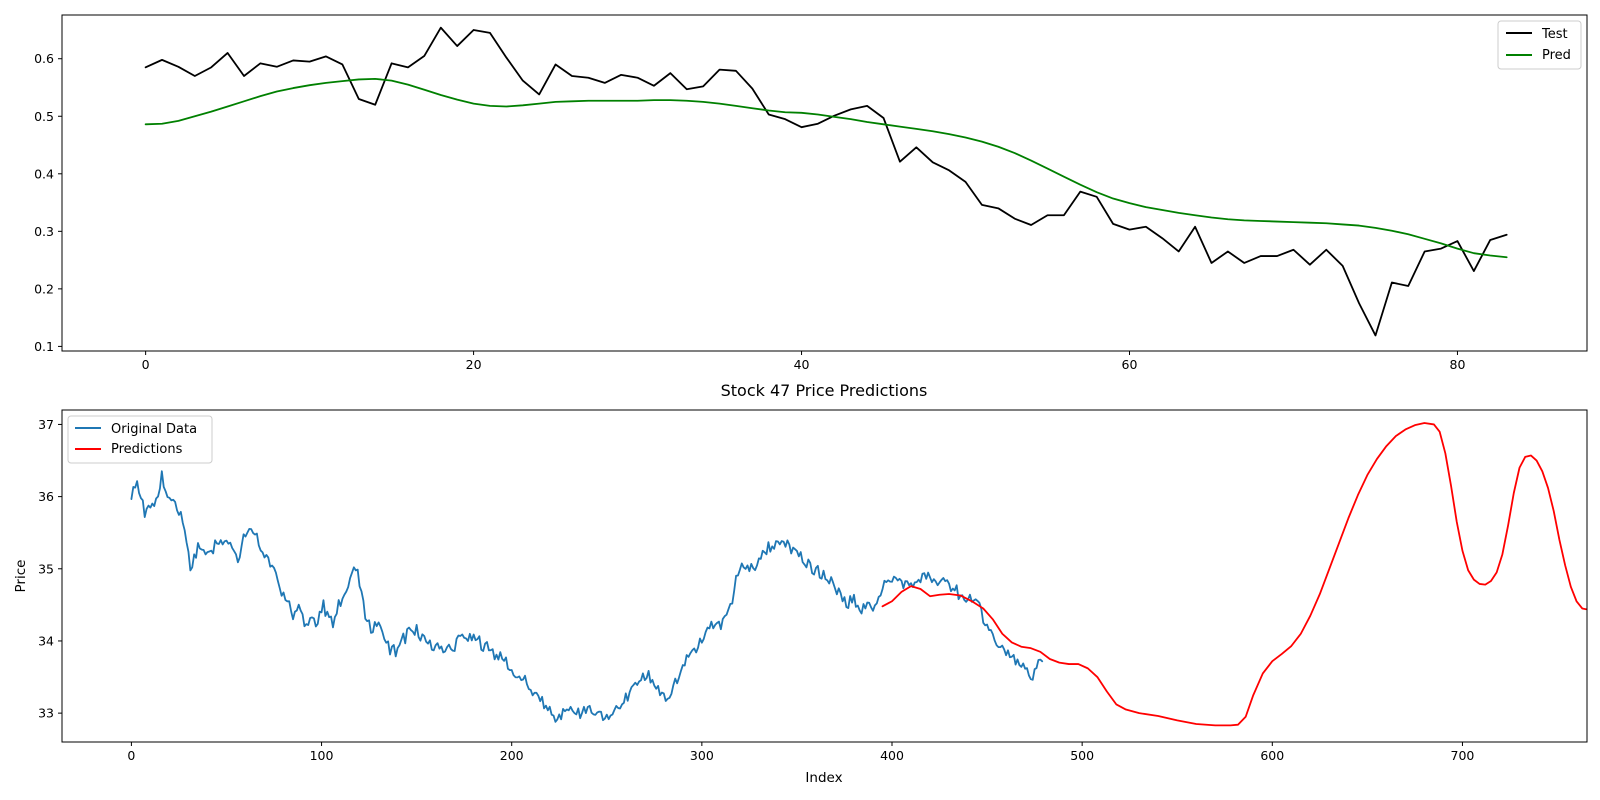 This screenshot has width=1600, height=800. I want to click on bottom-chart-x-tick-label: 300, so click(702, 755).